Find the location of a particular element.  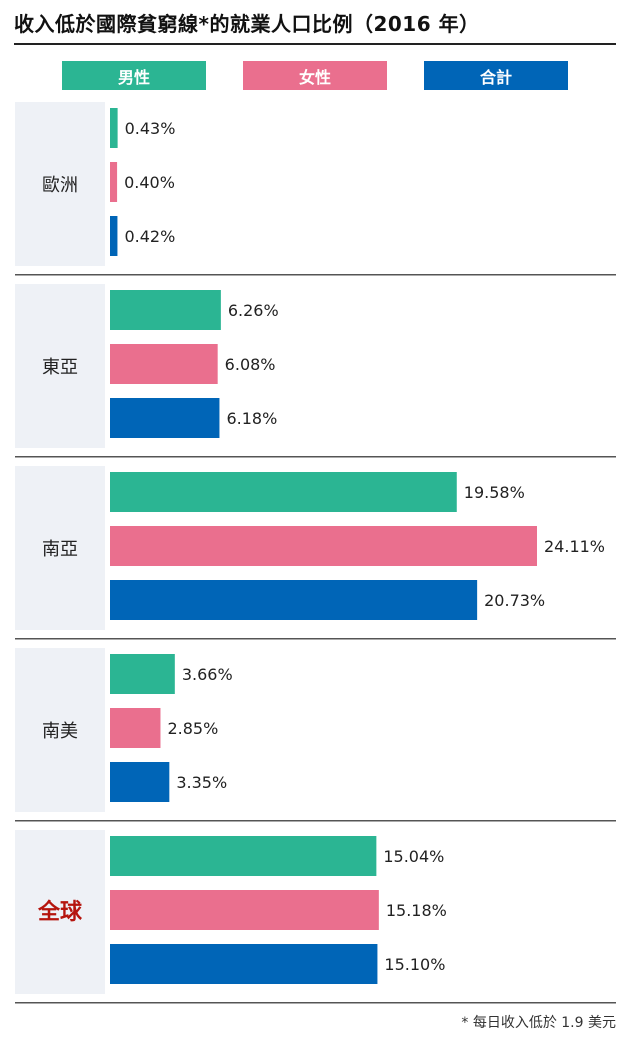

value-label-europe-male: 0.43% is located at coordinates (150, 128).